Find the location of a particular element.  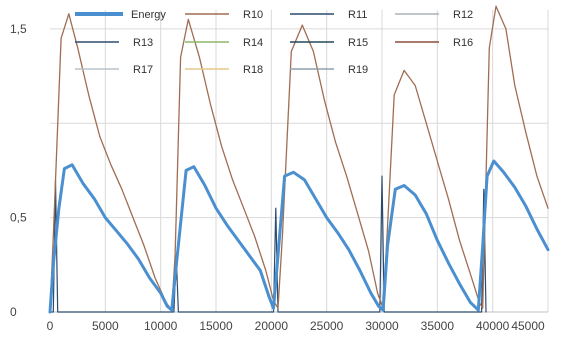

legend-label-r11: R11 is located at coordinates (357, 15).